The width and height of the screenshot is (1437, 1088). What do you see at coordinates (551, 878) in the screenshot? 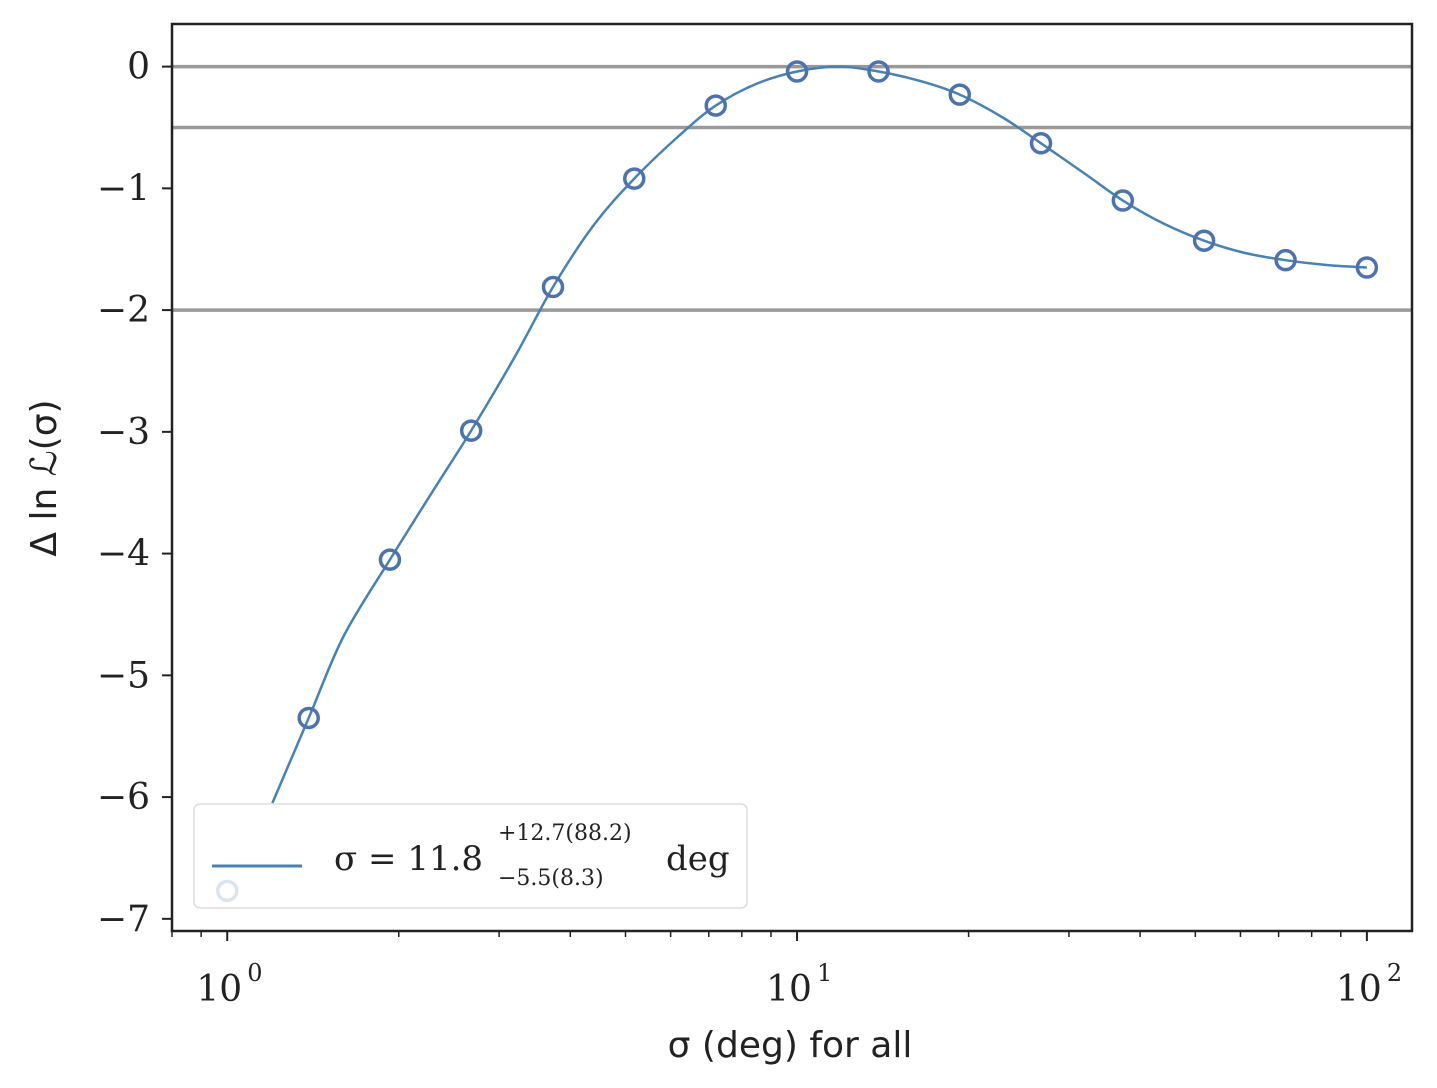
I see `legend-label-subscript: −5.5(8.3)` at bounding box center [551, 878].